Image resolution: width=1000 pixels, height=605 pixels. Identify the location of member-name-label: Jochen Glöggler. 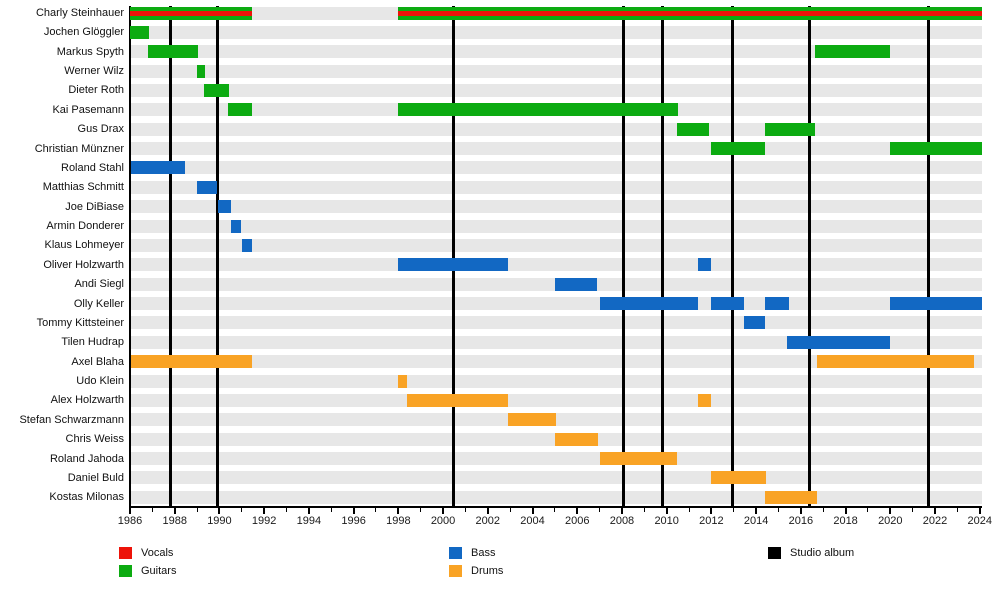
(83, 32).